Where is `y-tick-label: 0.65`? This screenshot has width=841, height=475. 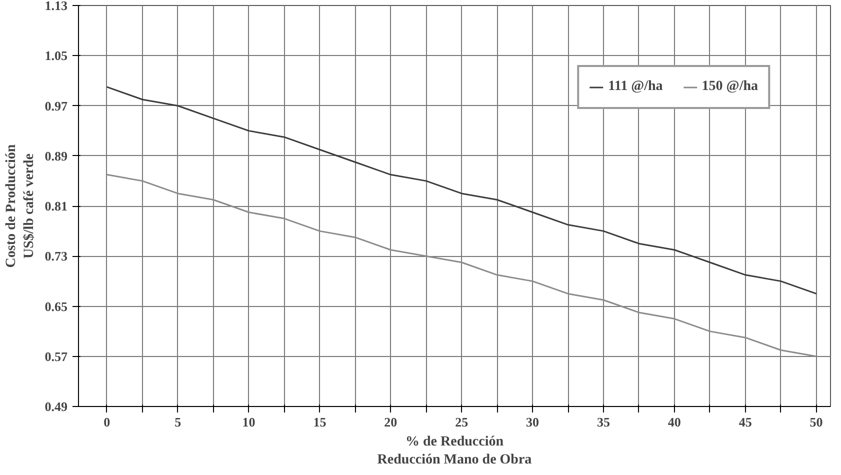
y-tick-label: 0.65 is located at coordinates (56, 306).